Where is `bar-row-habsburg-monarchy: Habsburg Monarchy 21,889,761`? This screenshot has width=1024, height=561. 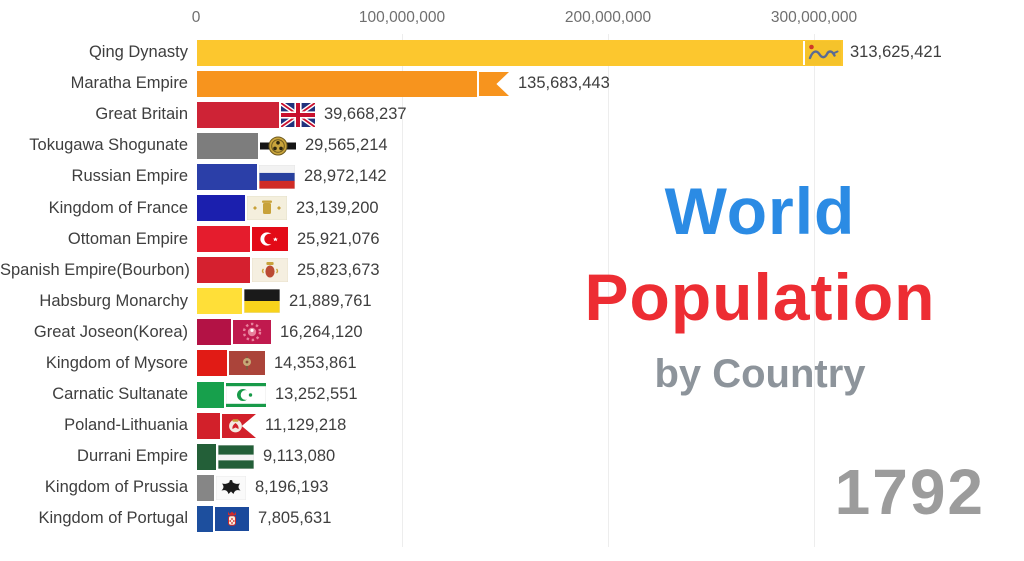
bar-row-habsburg-monarchy: Habsburg Monarchy 21,889,761 is located at coordinates (512, 301).